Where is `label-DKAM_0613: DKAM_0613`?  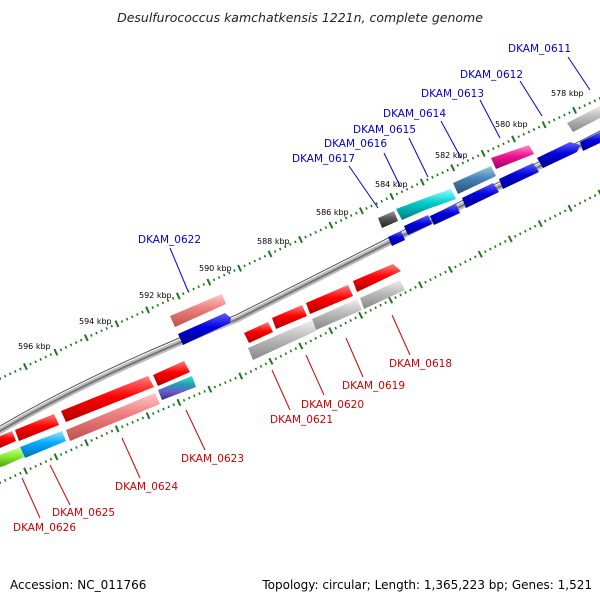
label-DKAM_0613: DKAM_0613 is located at coordinates (452, 94).